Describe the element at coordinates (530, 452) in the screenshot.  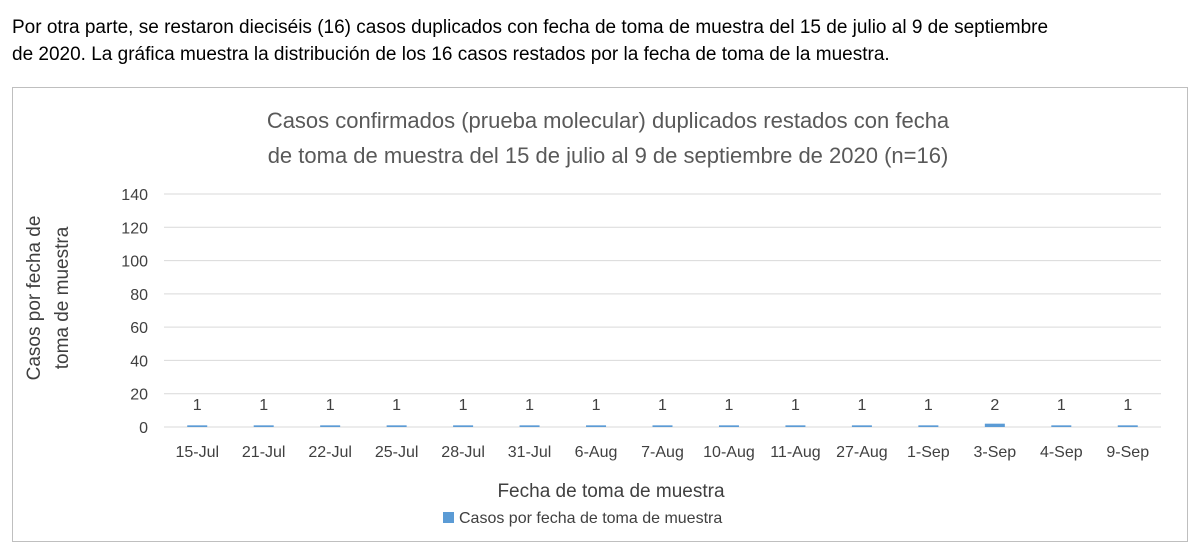
I see `x-tick-label: 31-Jul` at that location.